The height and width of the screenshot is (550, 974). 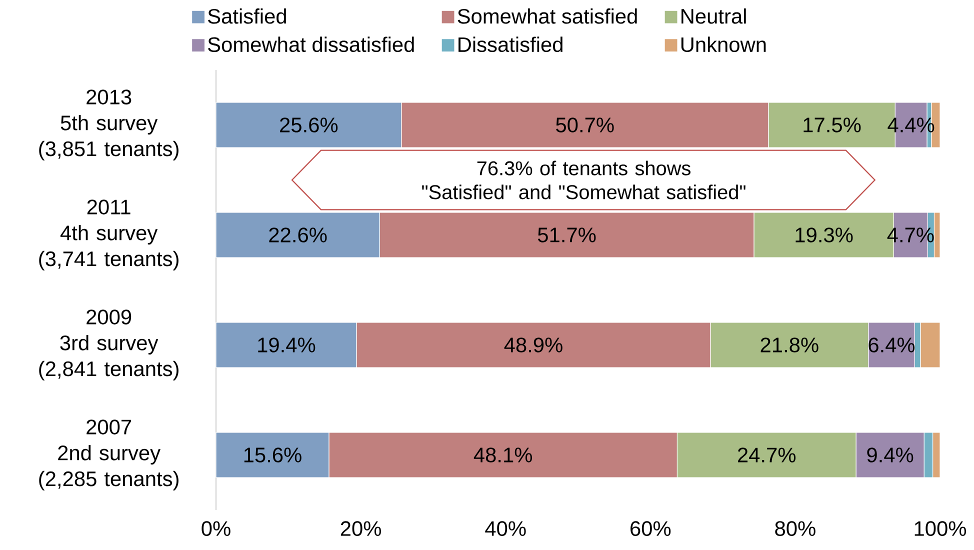 I want to click on legend-label: Dissatisfied, so click(x=510, y=44).